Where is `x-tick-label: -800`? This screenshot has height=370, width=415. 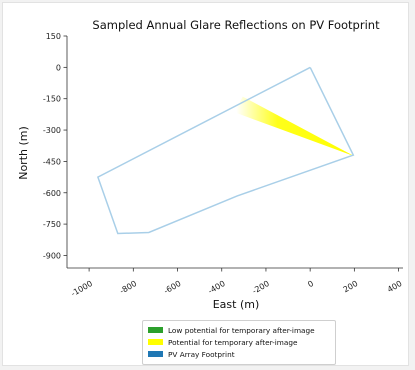 x-tick-label: -800 is located at coordinates (128, 287).